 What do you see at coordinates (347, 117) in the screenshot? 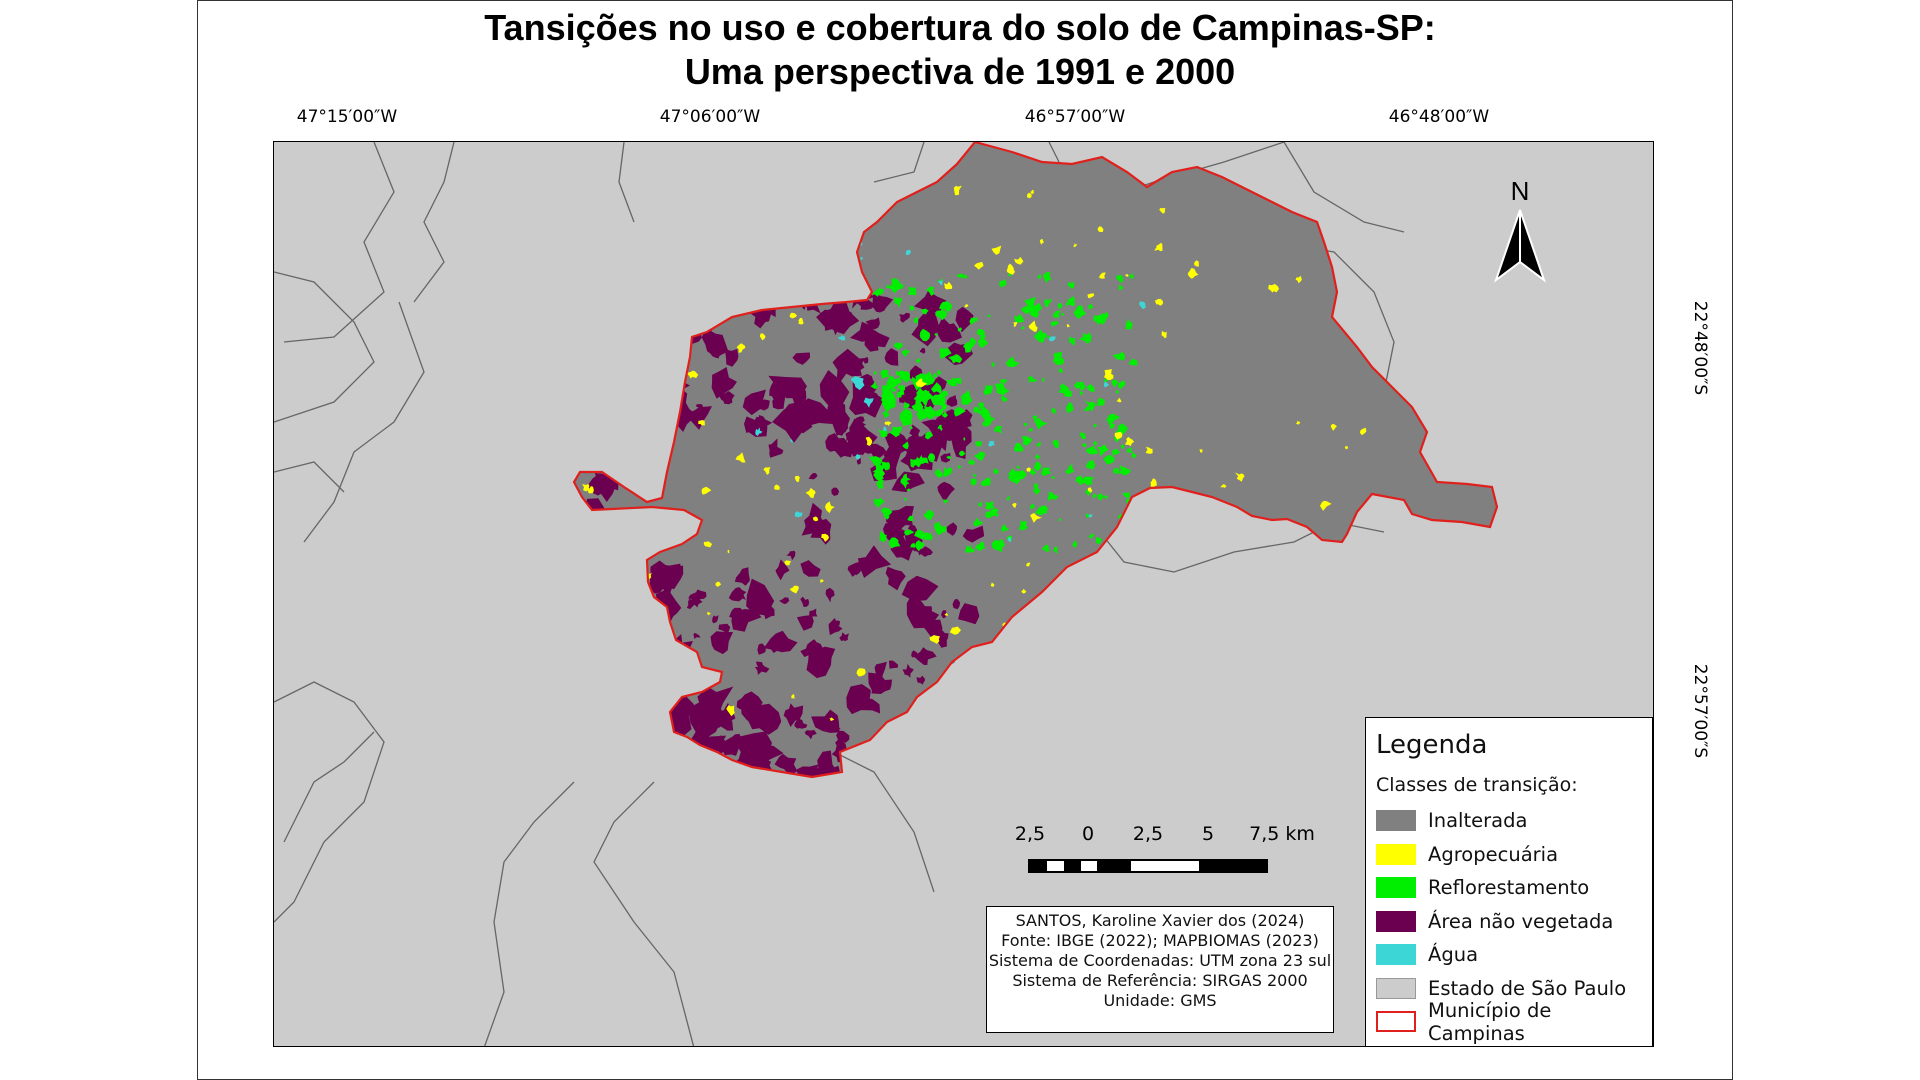
I see `longitude-label-1: 47°15′00″W` at bounding box center [347, 117].